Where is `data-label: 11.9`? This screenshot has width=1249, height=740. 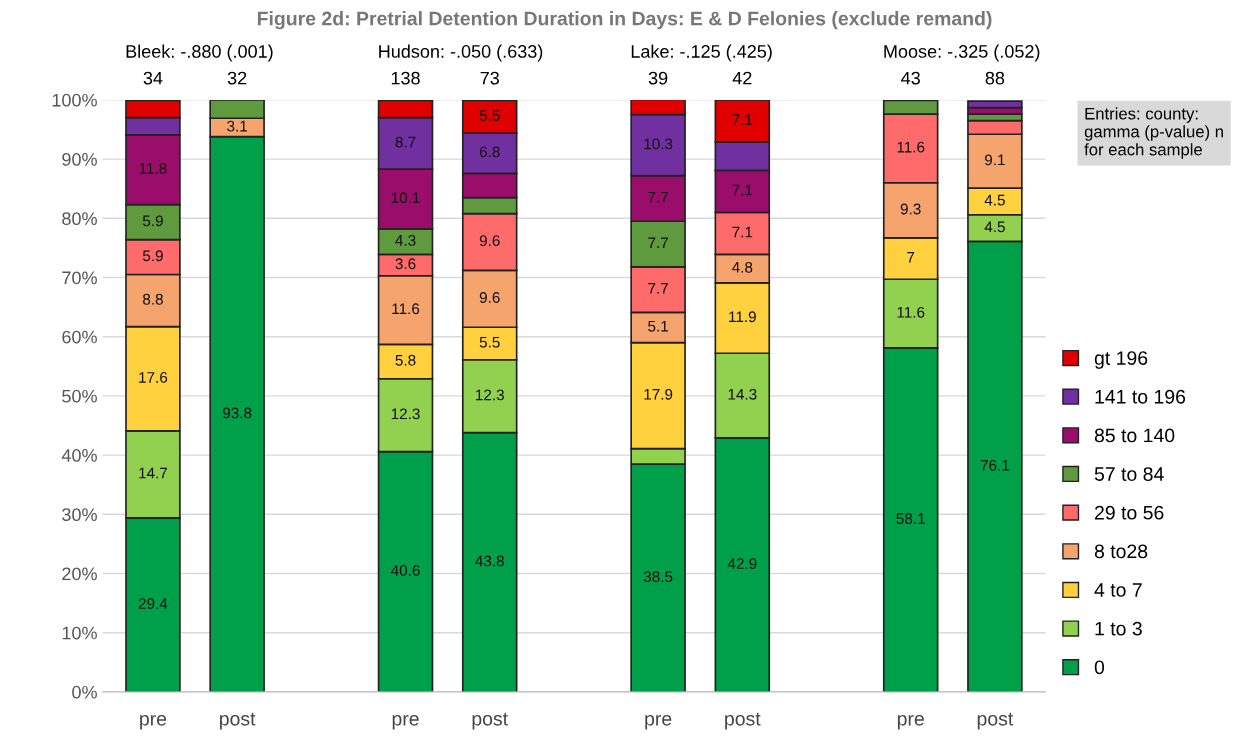 data-label: 11.9 is located at coordinates (742, 317).